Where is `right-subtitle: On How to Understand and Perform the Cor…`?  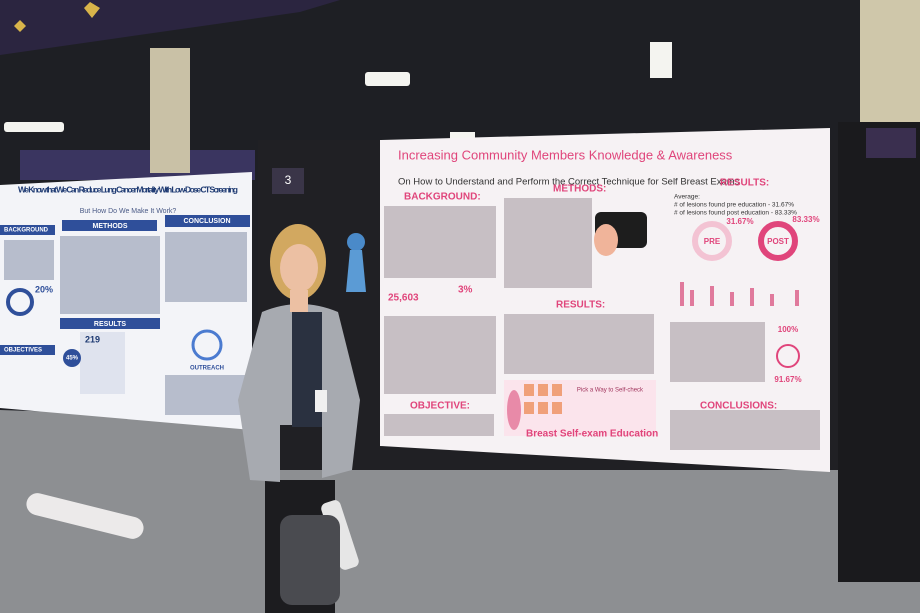 right-subtitle: On How to Understand and Perform the Cor… is located at coordinates (569, 182).